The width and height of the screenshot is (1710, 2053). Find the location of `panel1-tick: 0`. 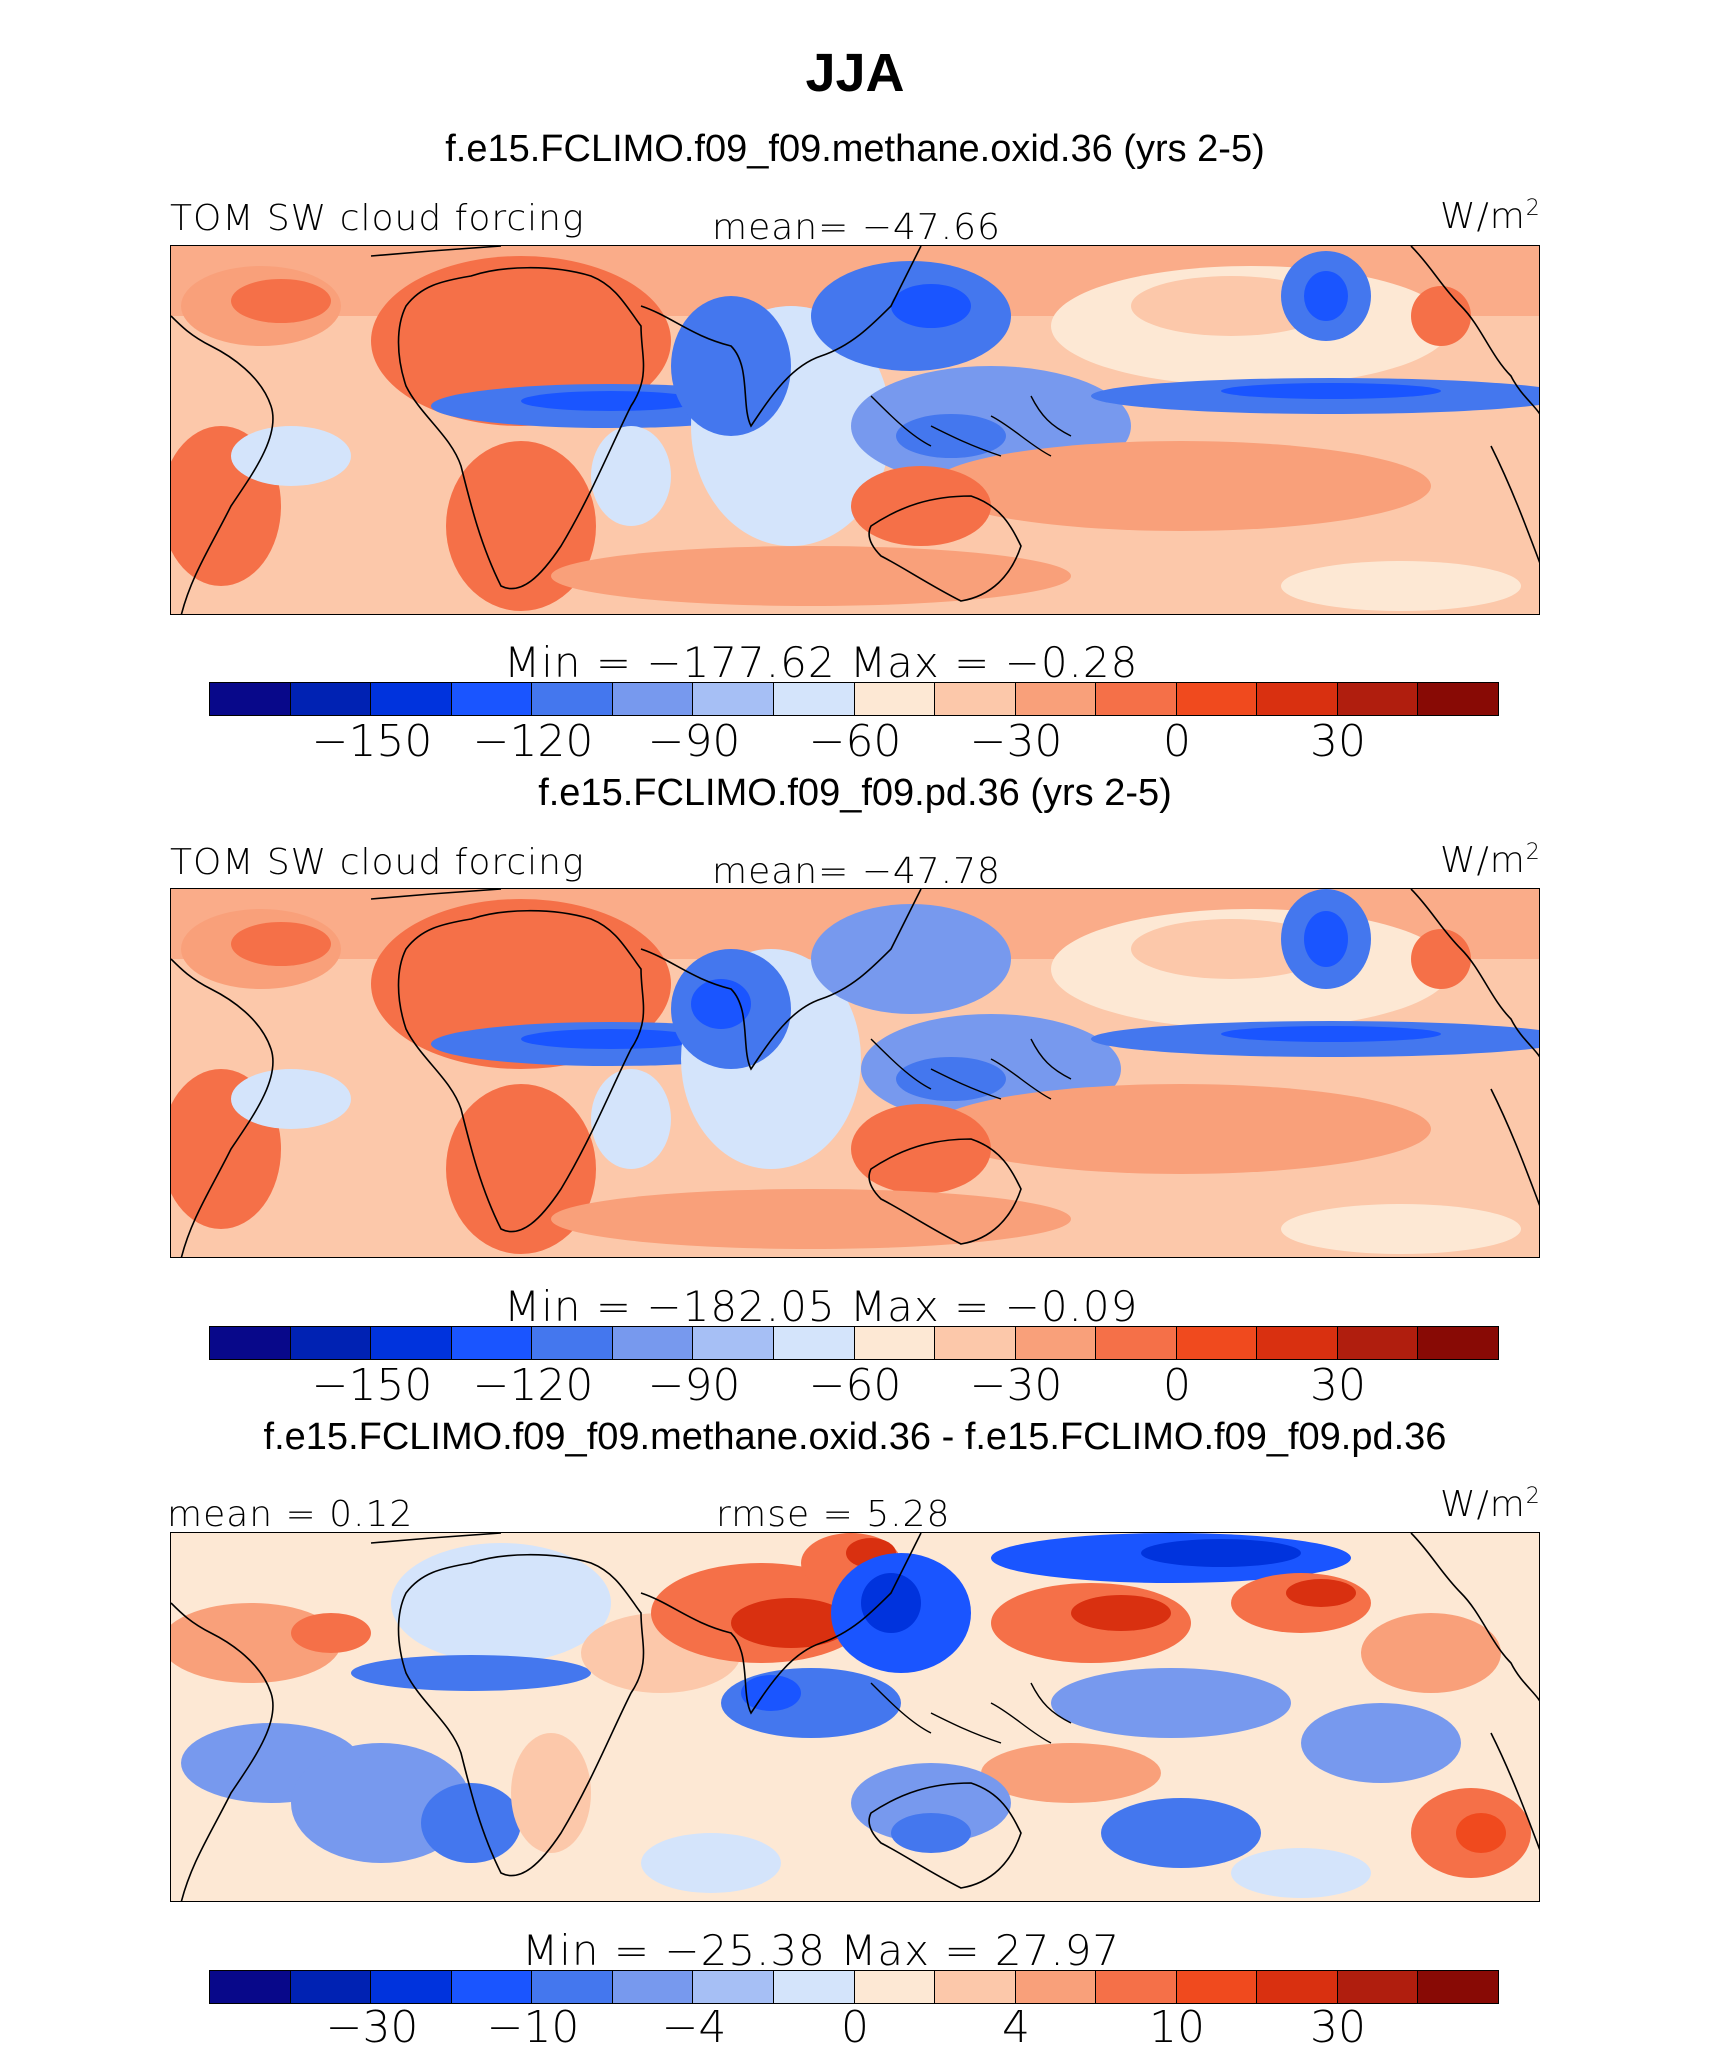

panel1-tick: 0 is located at coordinates (1177, 741).